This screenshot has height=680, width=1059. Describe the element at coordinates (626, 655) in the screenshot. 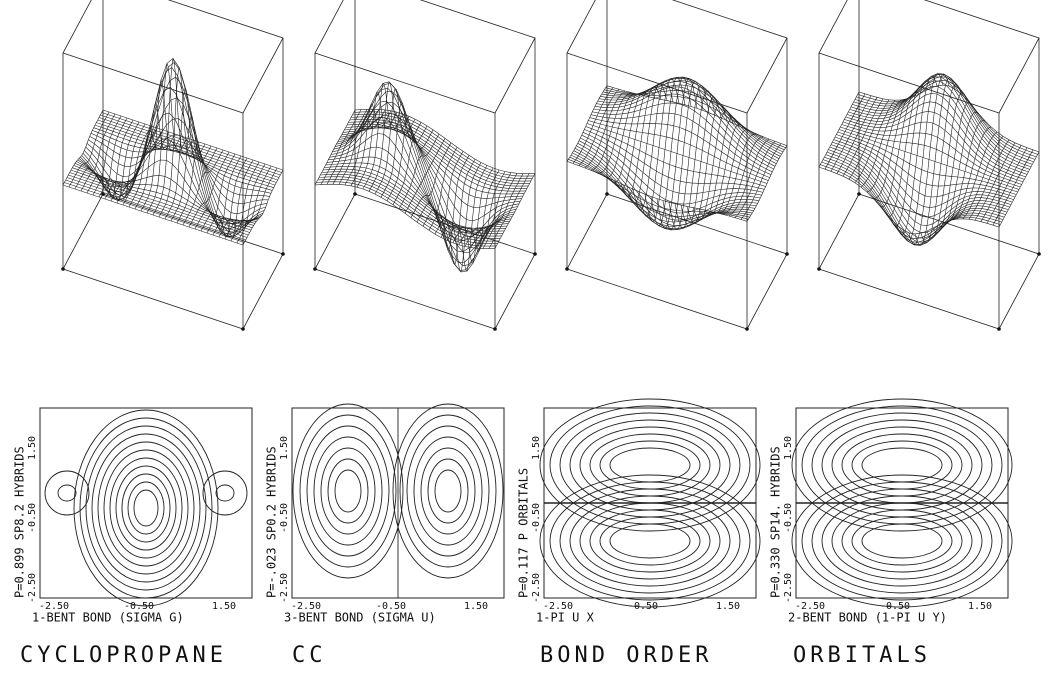

I see `footer-word: BOND ORDER` at that location.